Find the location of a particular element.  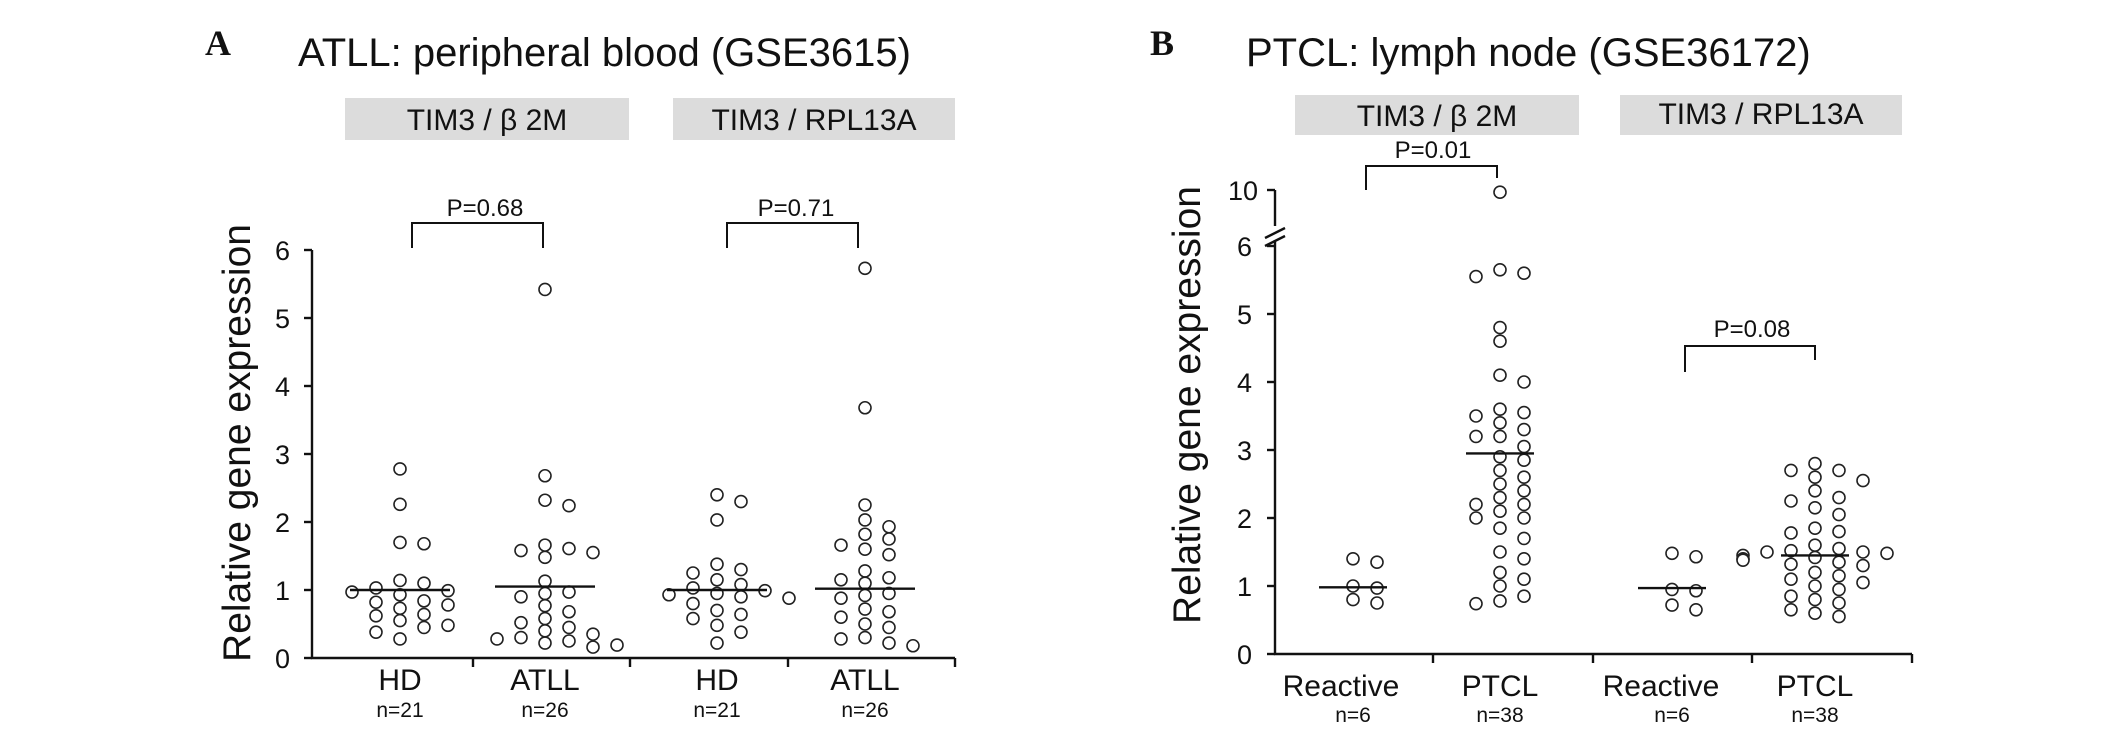

panel-b-y-axis-label: Relative gene expression is located at coordinates (1187, 405).